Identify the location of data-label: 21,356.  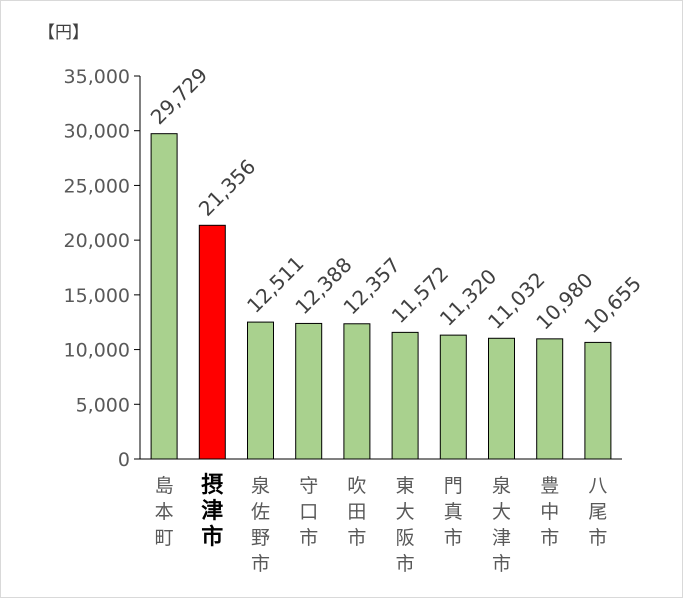
(227, 187).